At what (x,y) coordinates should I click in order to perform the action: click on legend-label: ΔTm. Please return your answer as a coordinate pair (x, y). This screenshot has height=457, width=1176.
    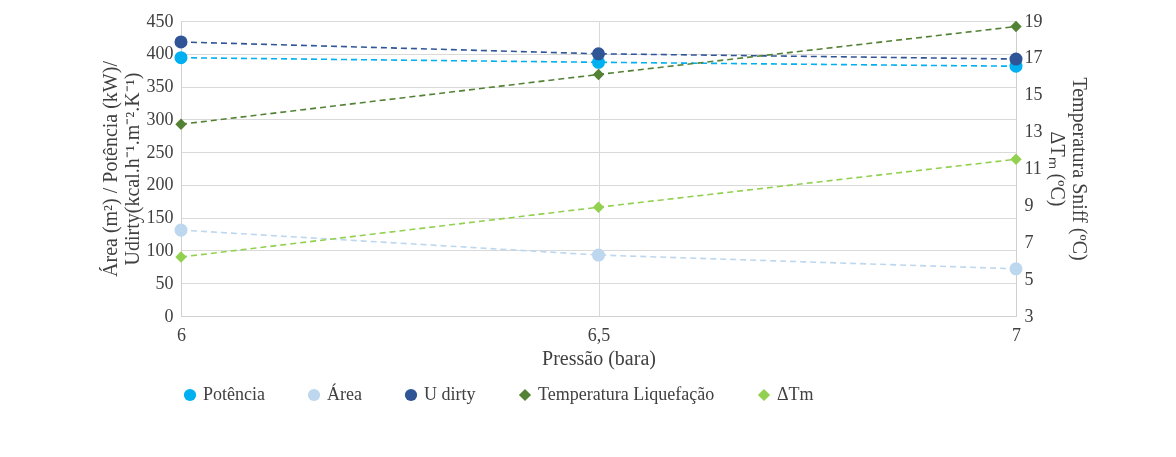
    Looking at the image, I should click on (795, 394).